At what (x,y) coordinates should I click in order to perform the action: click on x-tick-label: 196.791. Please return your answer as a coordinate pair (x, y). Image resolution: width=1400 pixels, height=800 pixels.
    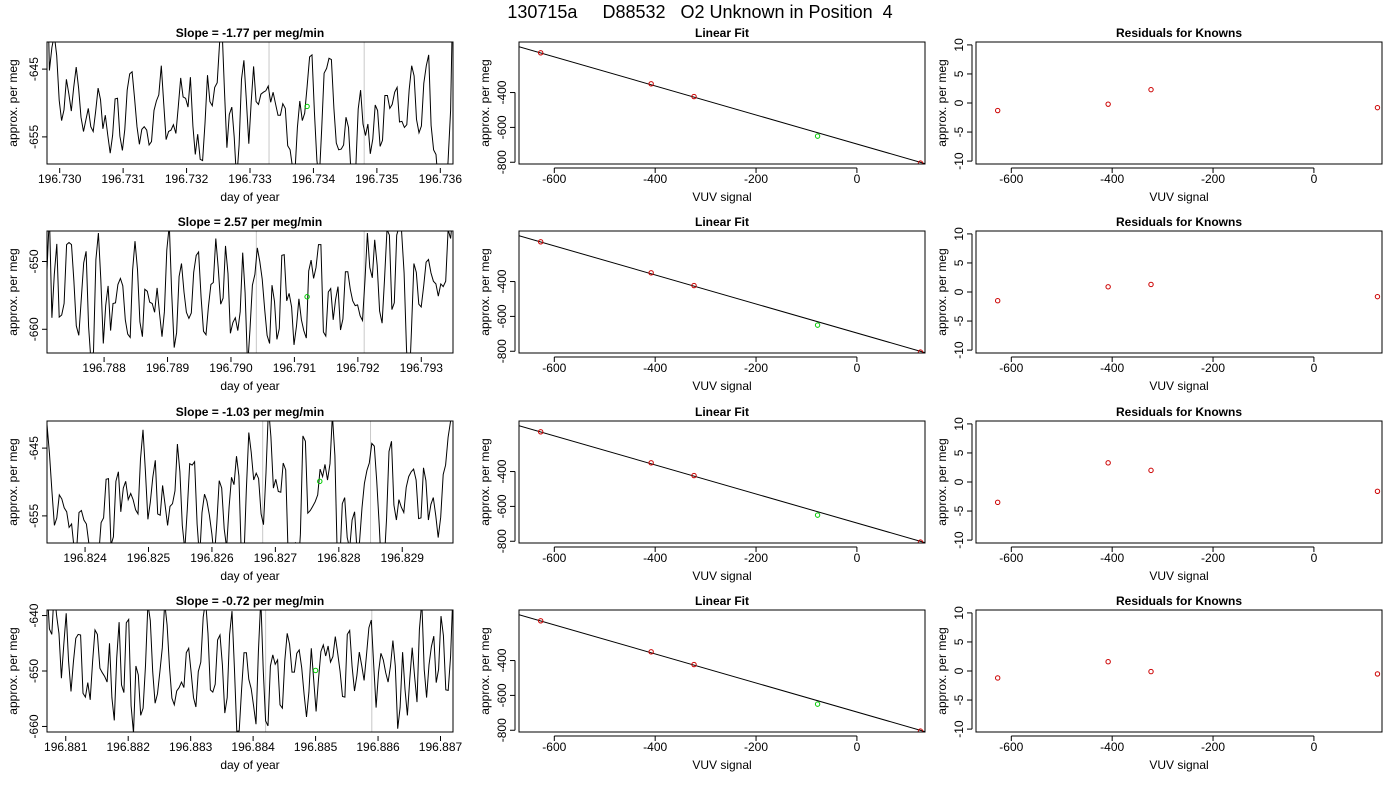
    Looking at the image, I should click on (295, 368).